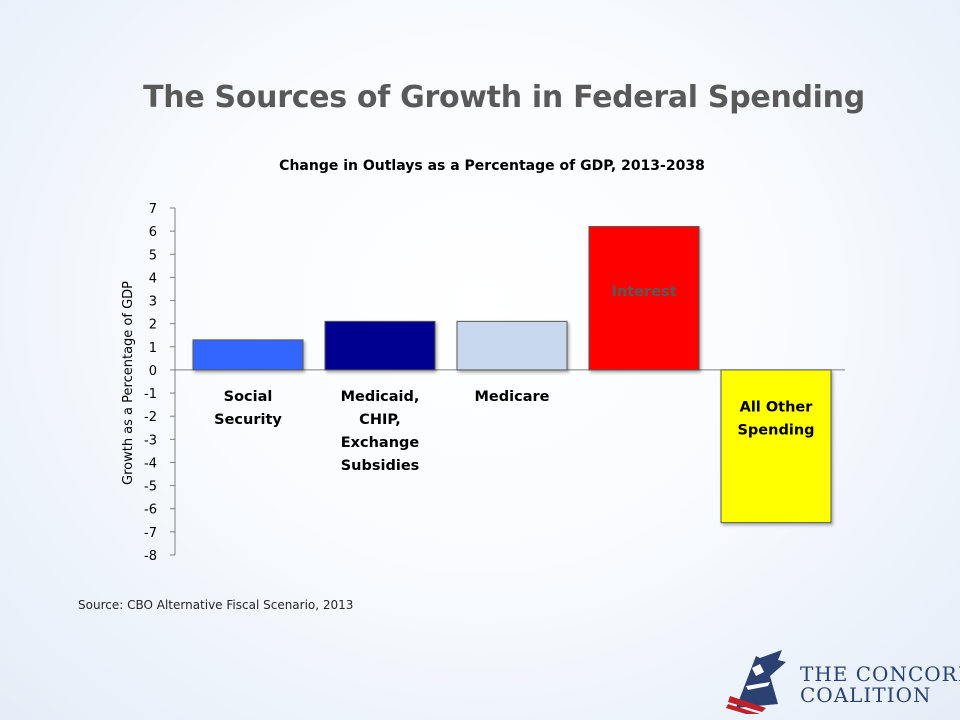 This screenshot has height=720, width=960. What do you see at coordinates (248, 397) in the screenshot?
I see `category-label: Social` at bounding box center [248, 397].